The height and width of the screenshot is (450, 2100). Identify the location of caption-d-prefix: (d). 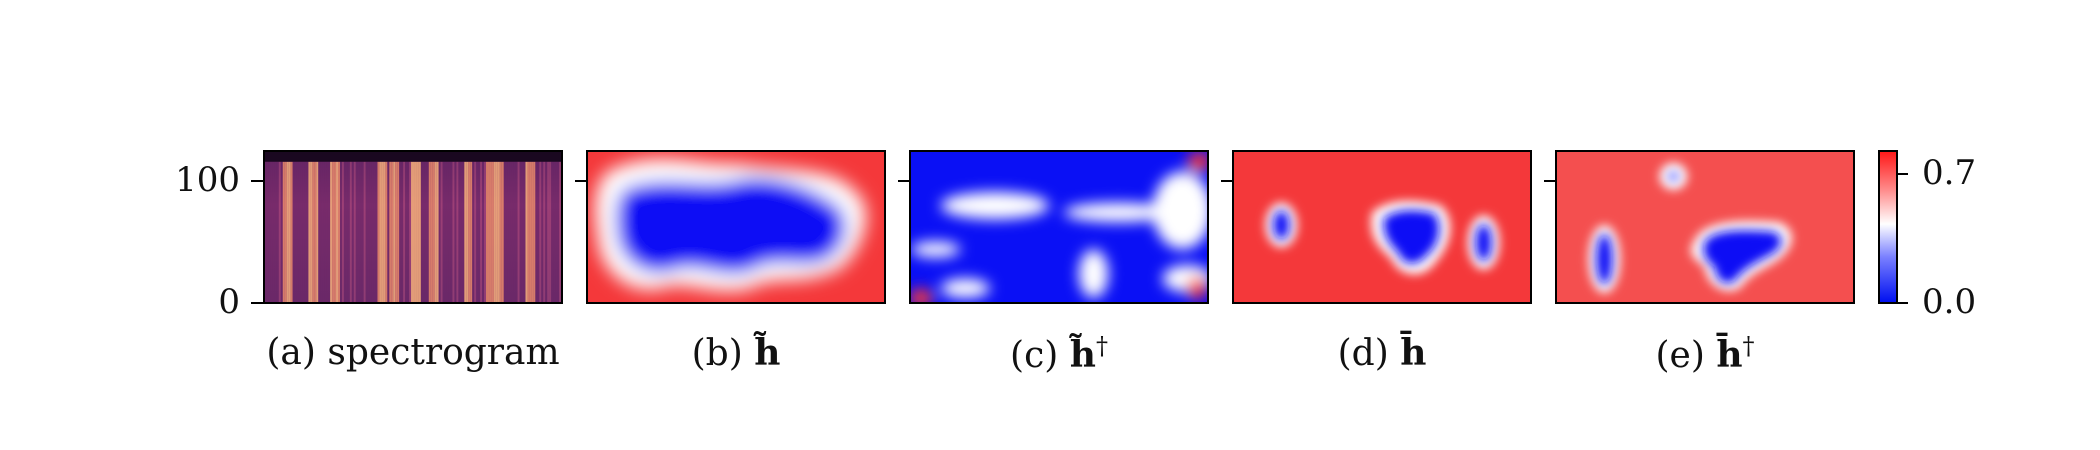
(1363, 353).